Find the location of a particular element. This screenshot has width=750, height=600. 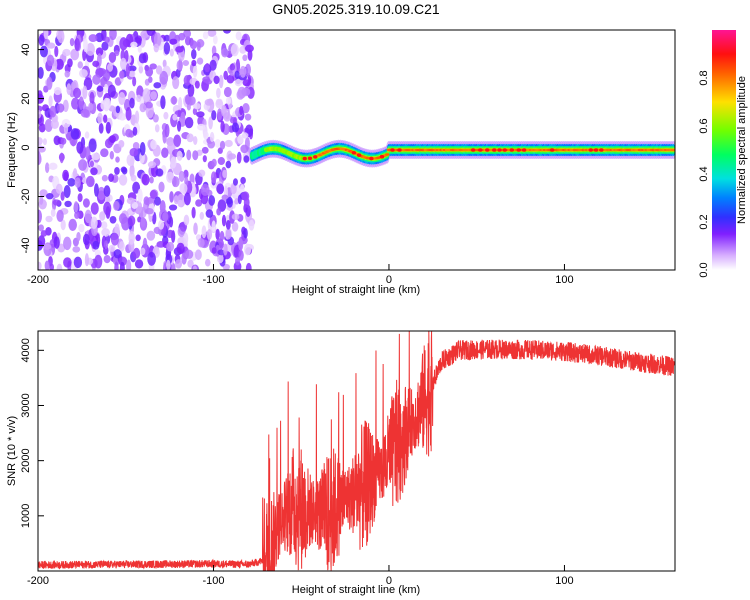

y-tick-label: 0 is located at coordinates (26, 147).